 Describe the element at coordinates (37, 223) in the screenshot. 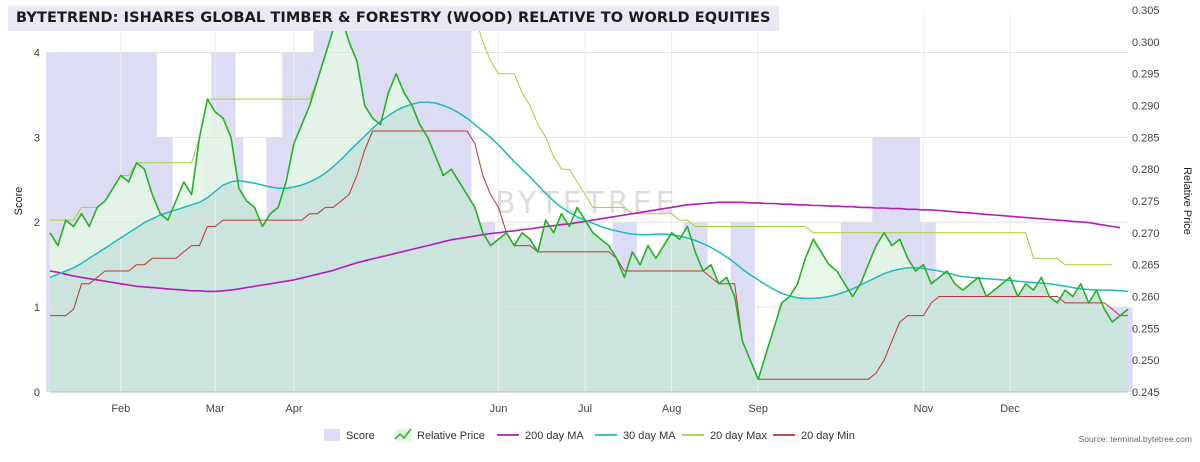

I see `y-left-tick-label: 2` at that location.